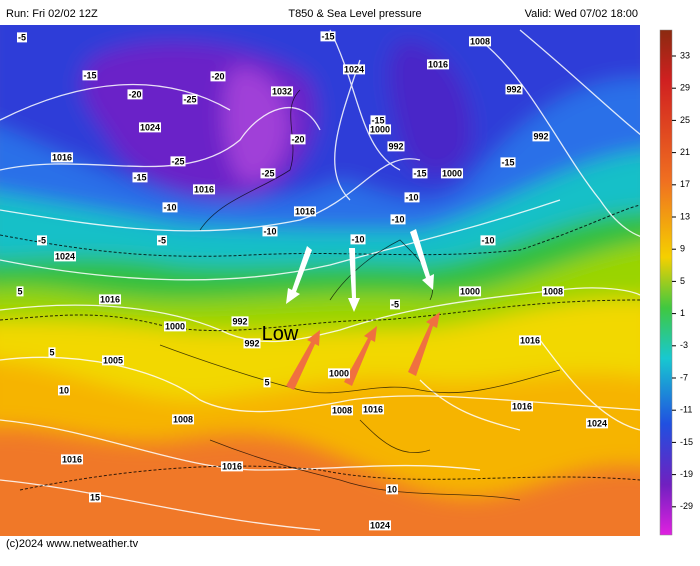 The image size is (700, 566). I want to click on colorbar-label: 21, so click(685, 152).